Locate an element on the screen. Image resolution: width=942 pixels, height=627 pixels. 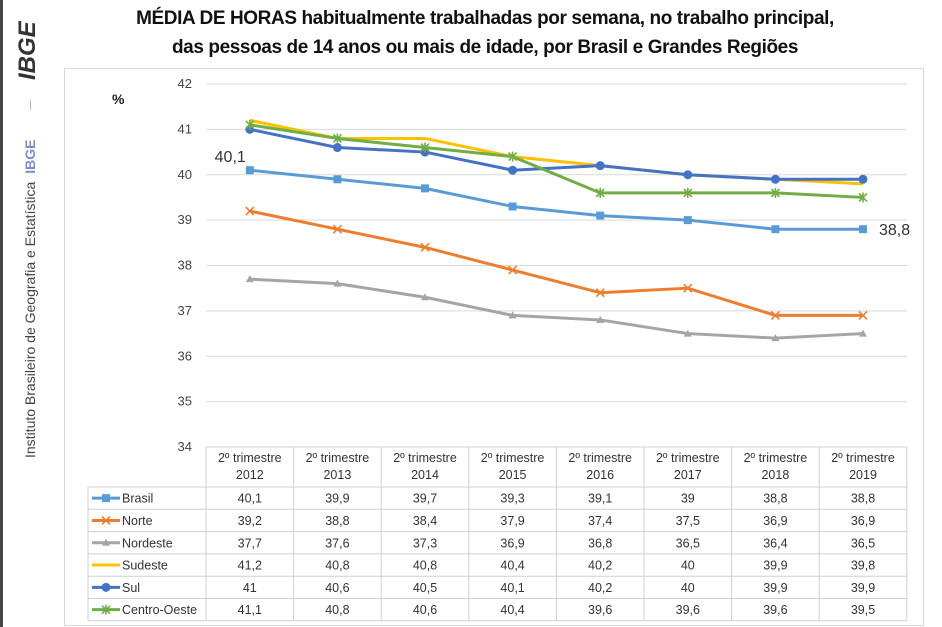
table-cell: 39,1 is located at coordinates (600, 499).